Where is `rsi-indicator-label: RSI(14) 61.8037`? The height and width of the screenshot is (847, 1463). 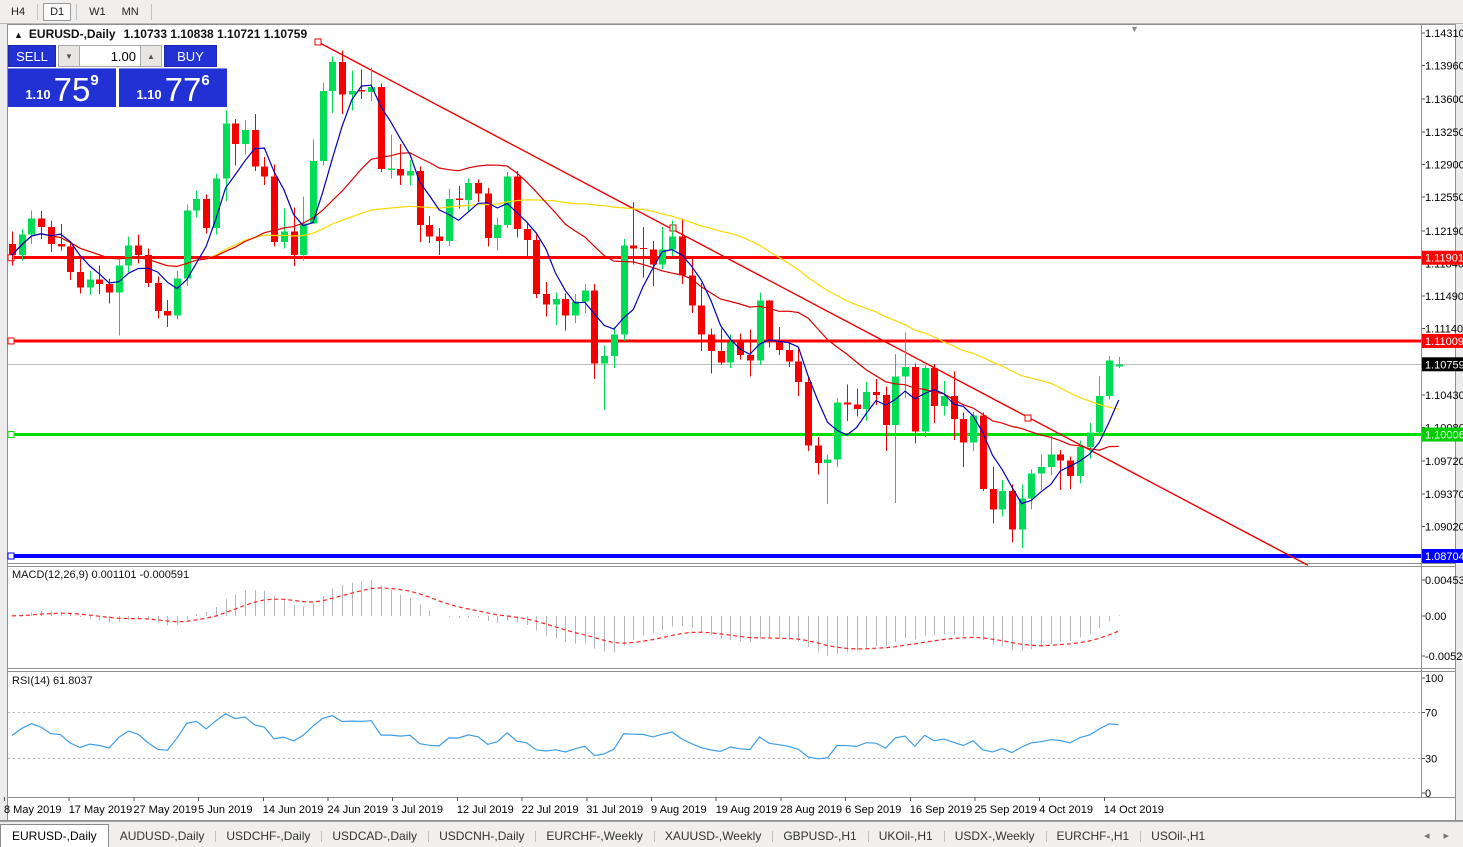 rsi-indicator-label: RSI(14) 61.8037 is located at coordinates (52, 681).